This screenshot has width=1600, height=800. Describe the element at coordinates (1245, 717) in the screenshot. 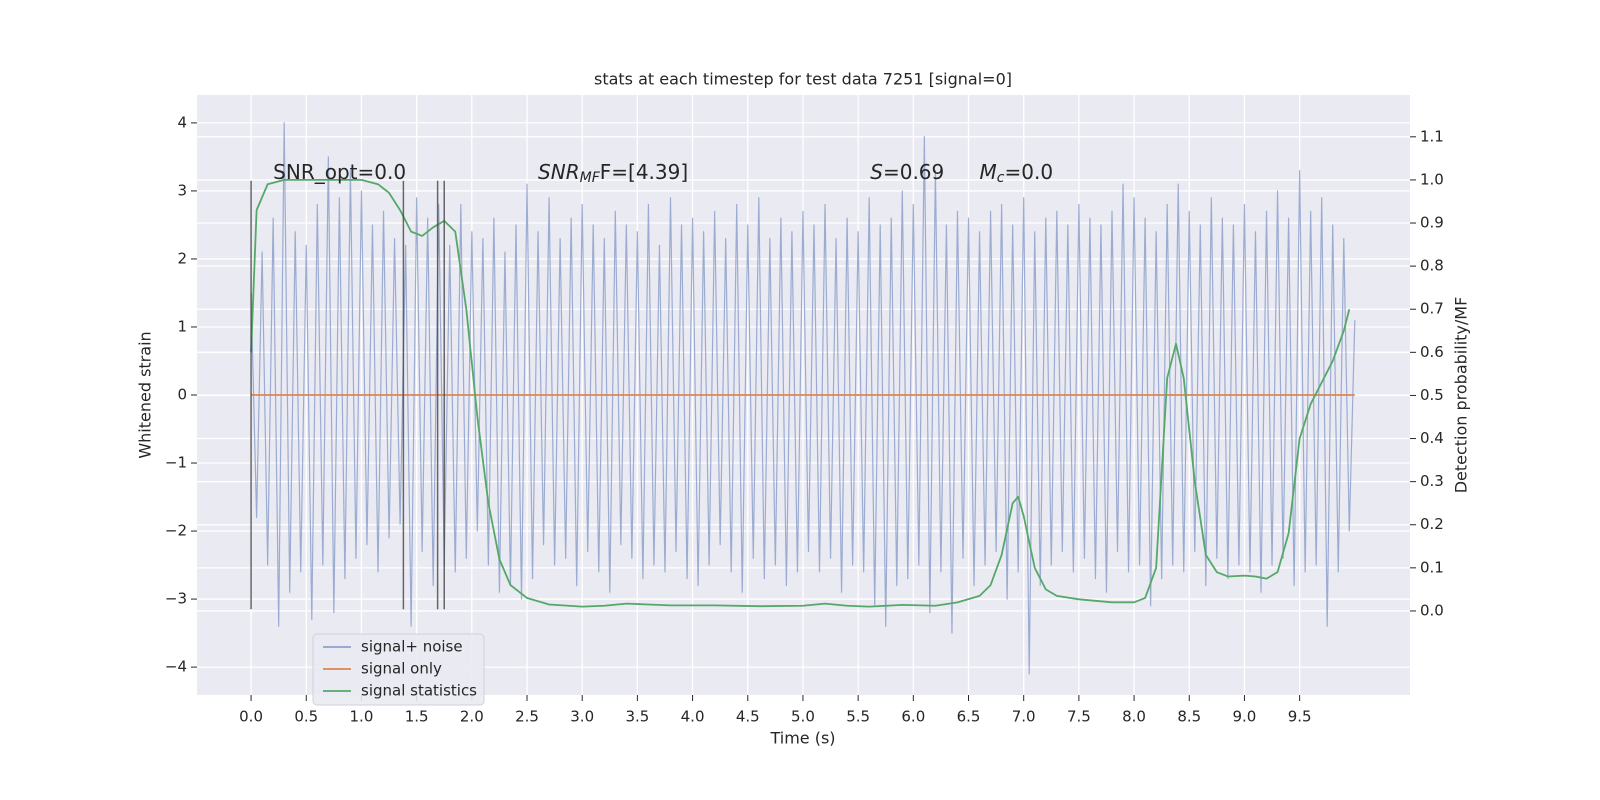

I see `x-tick-label: 9.0` at that location.